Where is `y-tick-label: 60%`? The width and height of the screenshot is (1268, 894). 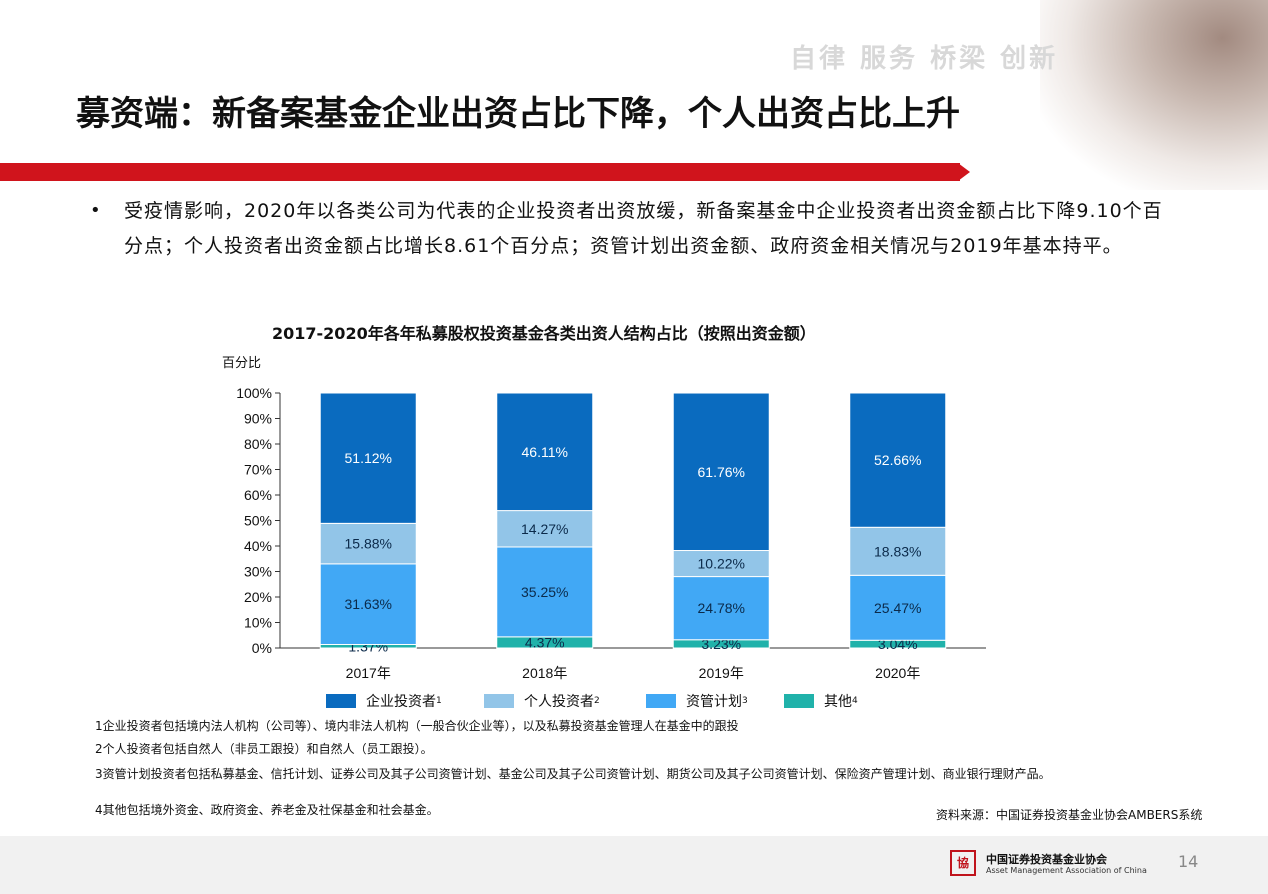 y-tick-label: 60% is located at coordinates (258, 495).